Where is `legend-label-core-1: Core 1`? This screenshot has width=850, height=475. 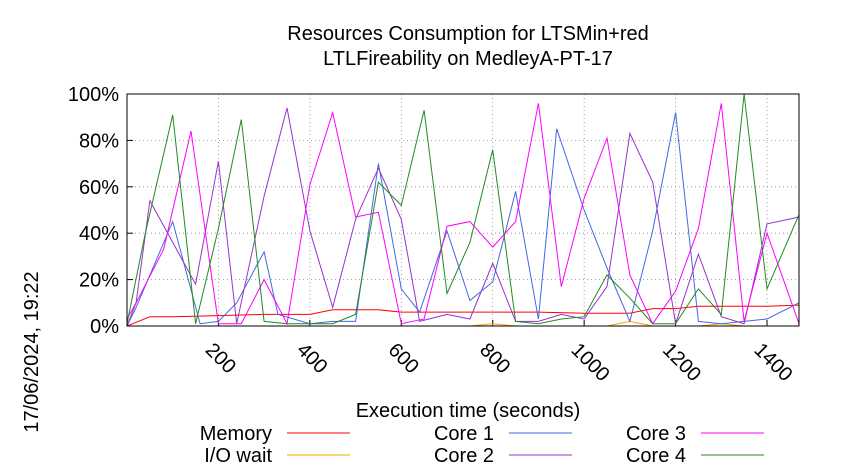 legend-label-core-1: Core 1 is located at coordinates (464, 434).